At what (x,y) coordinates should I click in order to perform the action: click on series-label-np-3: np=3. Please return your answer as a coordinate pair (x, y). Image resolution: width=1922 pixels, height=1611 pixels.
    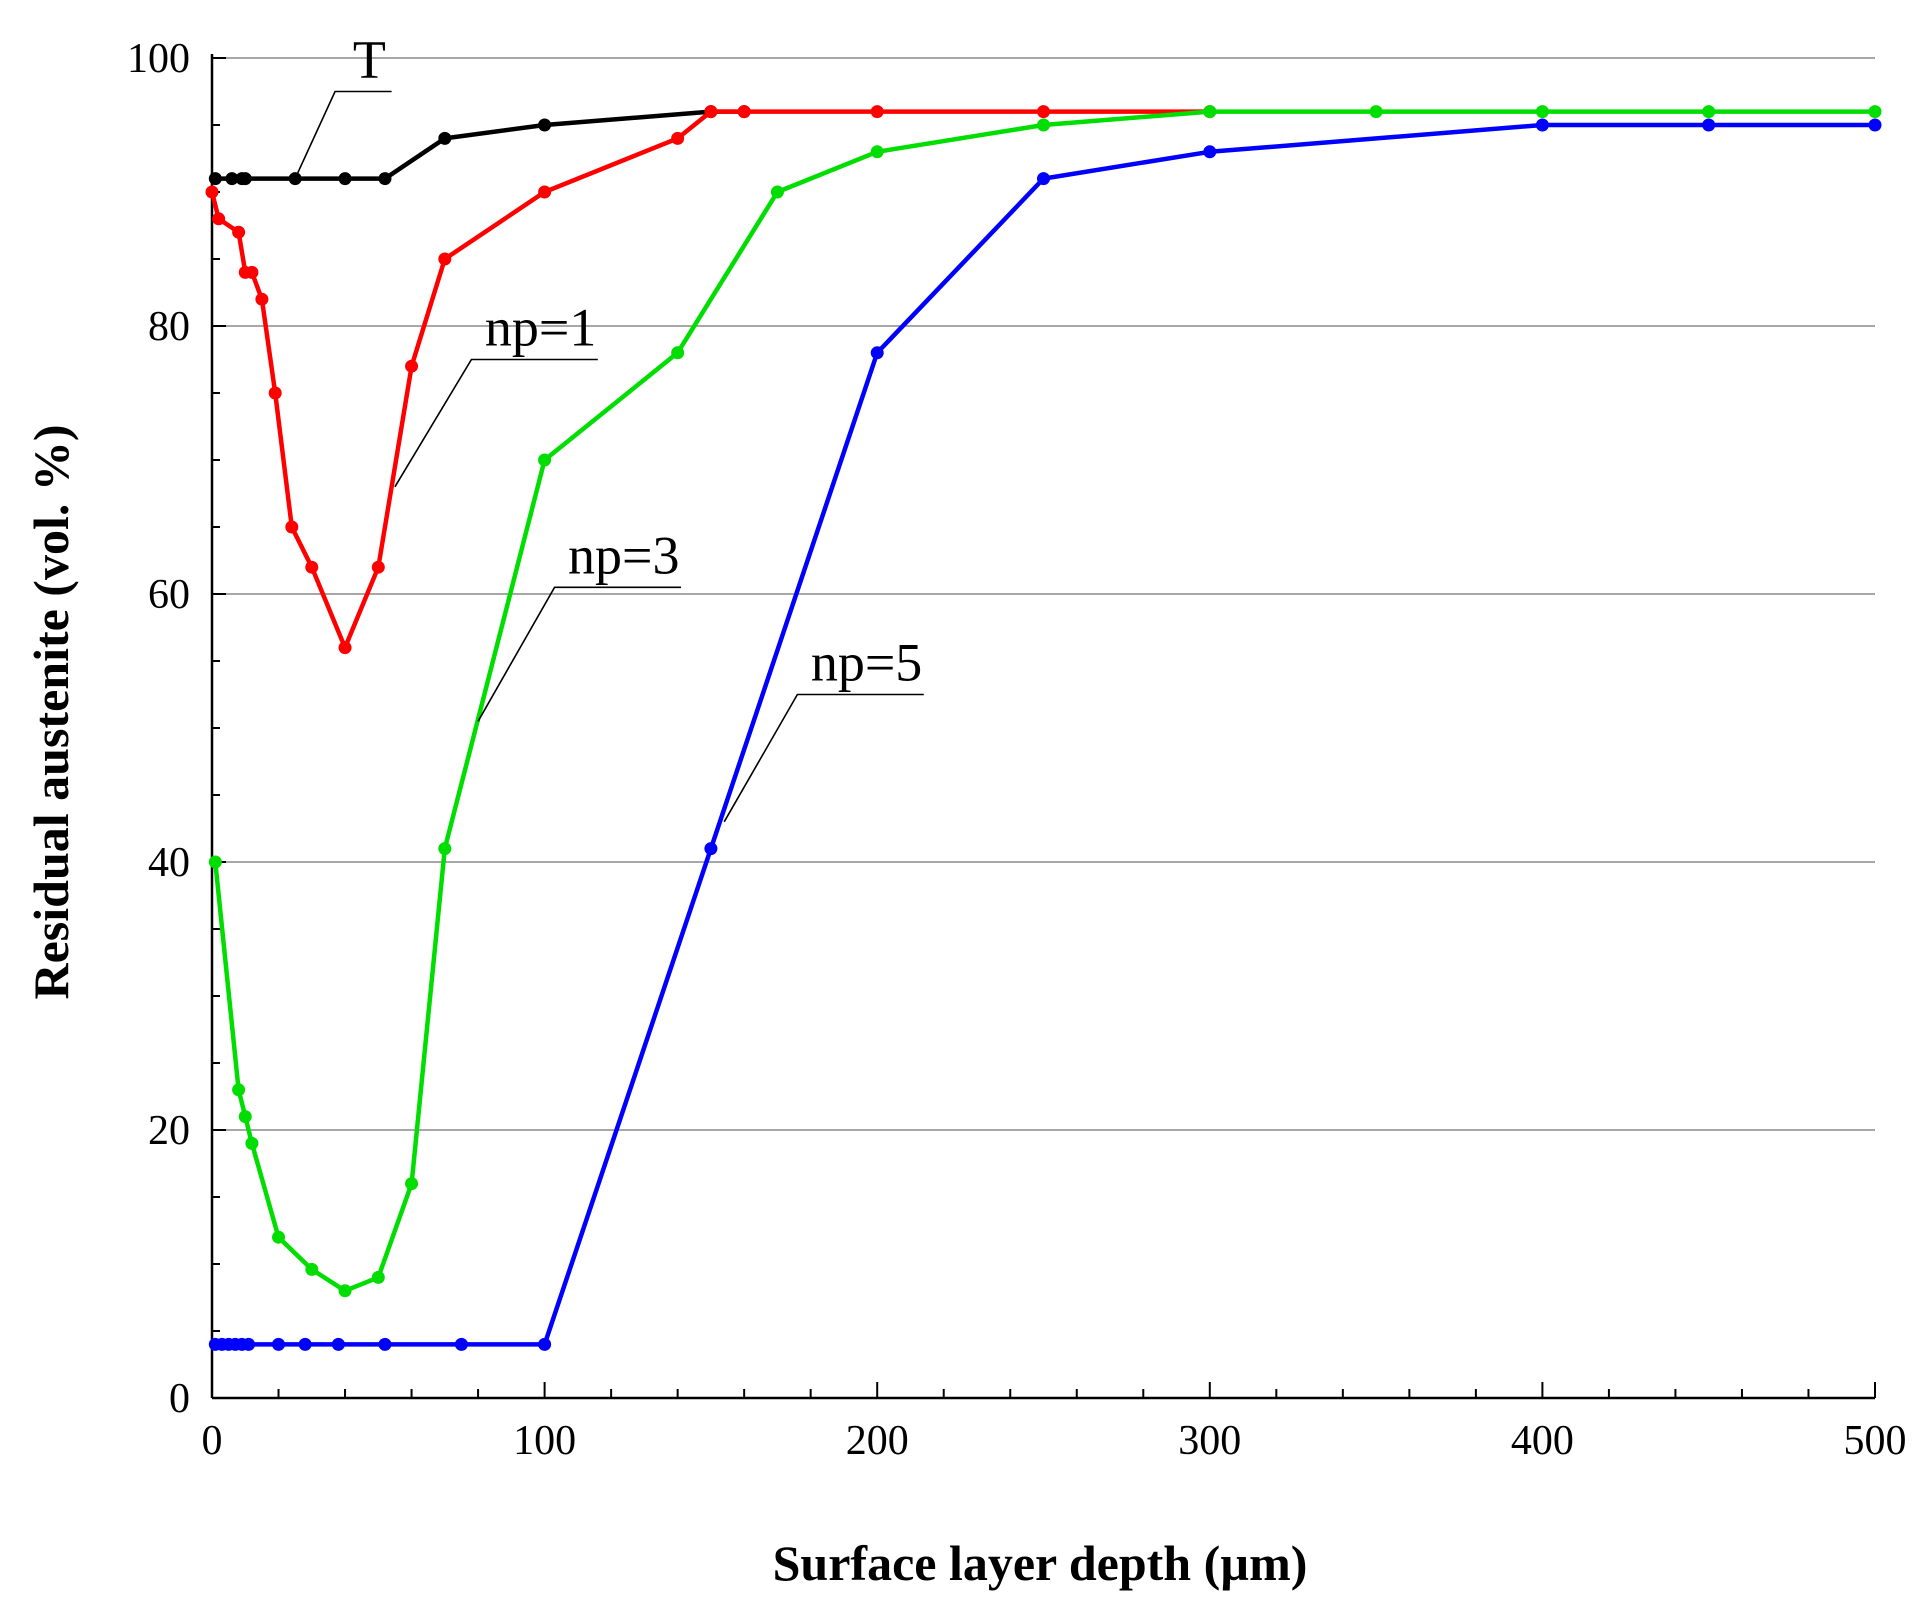
    Looking at the image, I should click on (623, 555).